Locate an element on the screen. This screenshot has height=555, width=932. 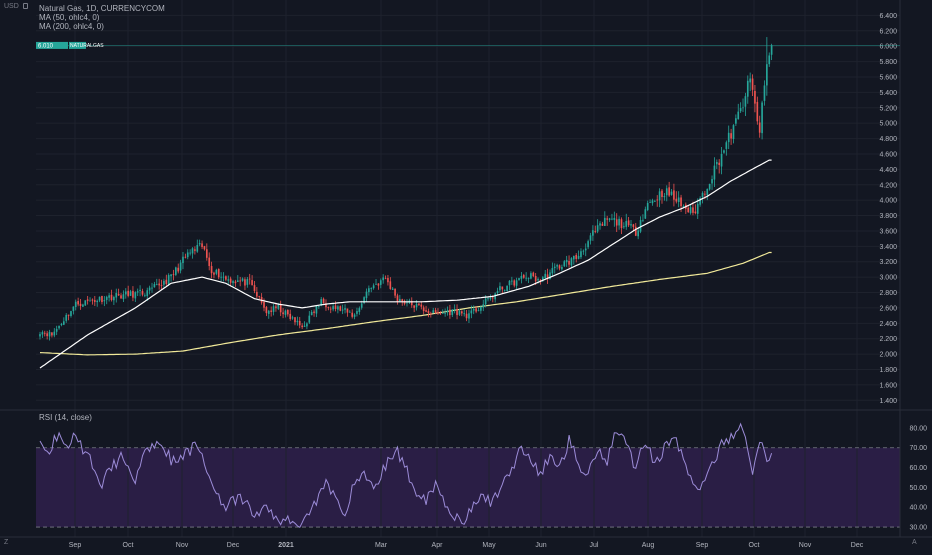
time-tick-label: Jul is located at coordinates (594, 545).